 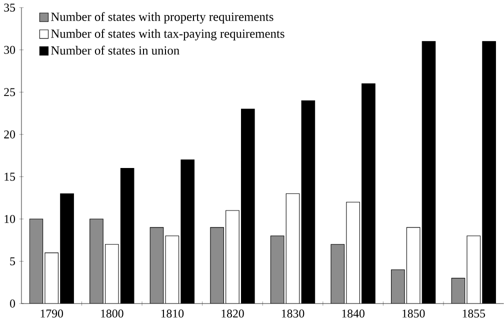 What do you see at coordinates (233, 313) in the screenshot?
I see `x-tick-label: 1820` at bounding box center [233, 313].